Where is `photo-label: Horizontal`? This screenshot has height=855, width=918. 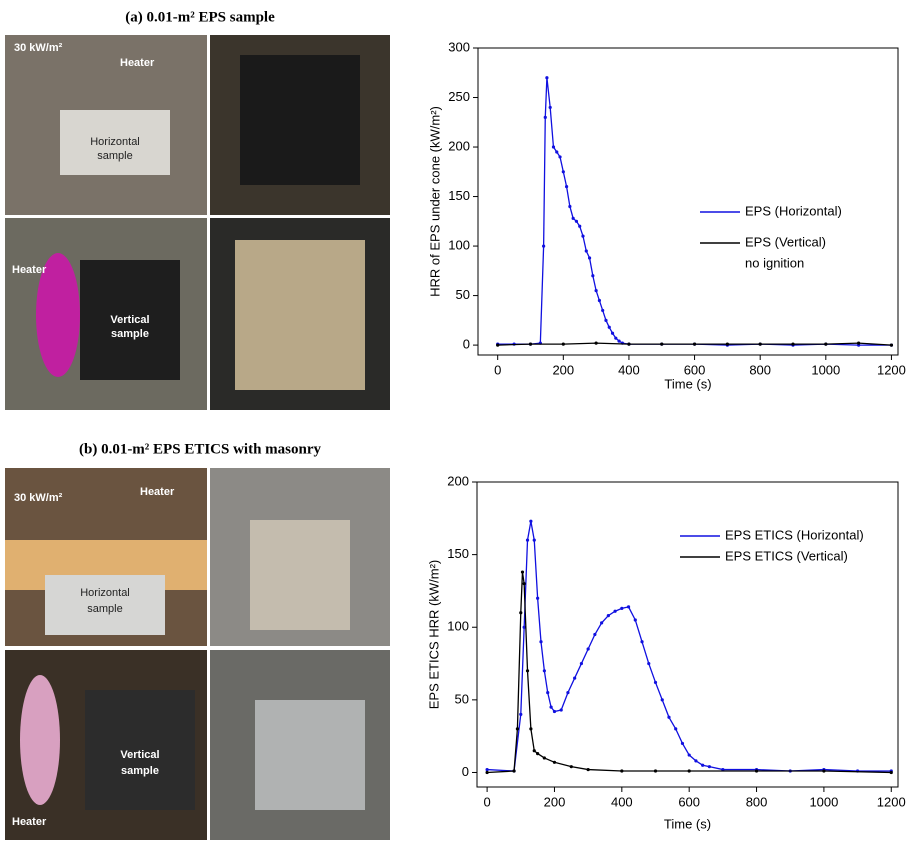 photo-label: Horizontal is located at coordinates (105, 593).